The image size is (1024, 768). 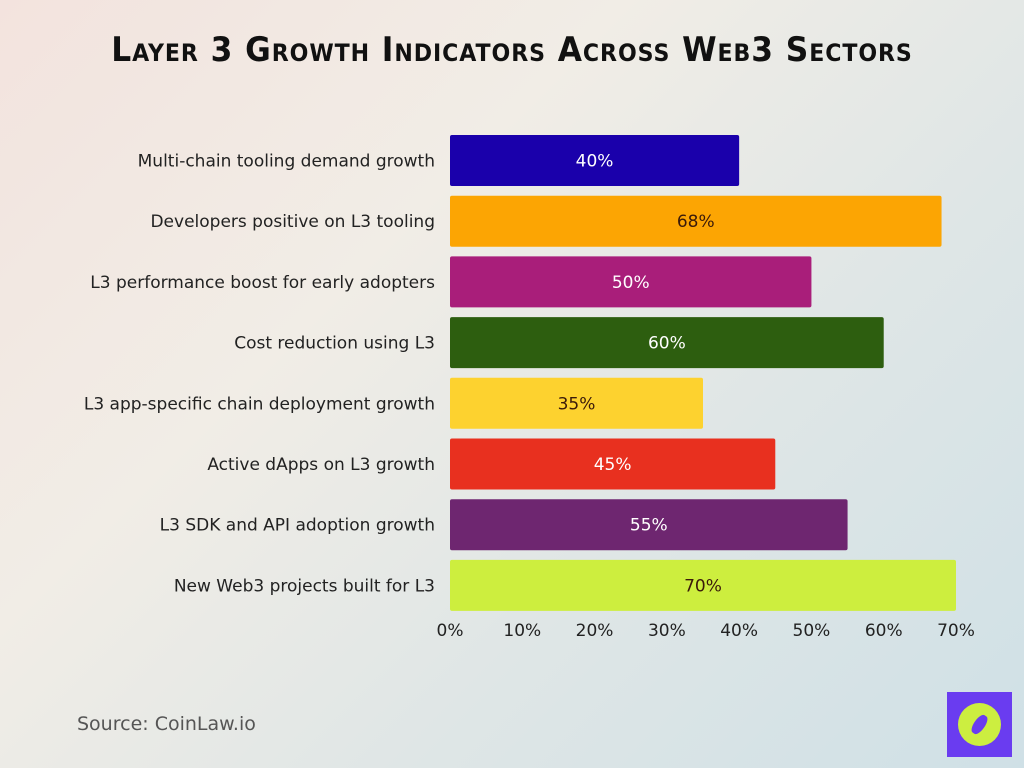 What do you see at coordinates (259, 404) in the screenshot?
I see `category-label: L3 app-specific chain deployment growth` at bounding box center [259, 404].